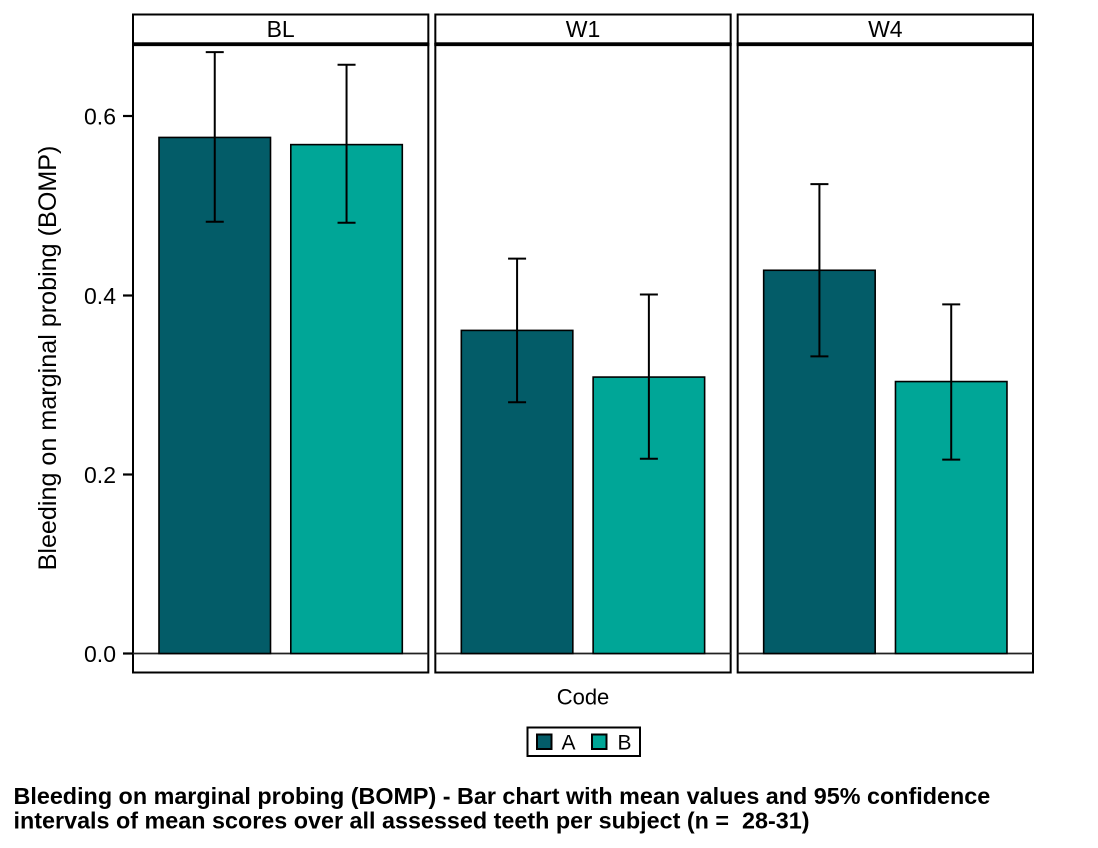 Image resolution: width=1098 pixels, height=848 pixels. What do you see at coordinates (48, 358) in the screenshot?
I see `svg-text:Bleeding on marginal probing (: Bleeding on marginal probing (BOMP)` at bounding box center [48, 358].